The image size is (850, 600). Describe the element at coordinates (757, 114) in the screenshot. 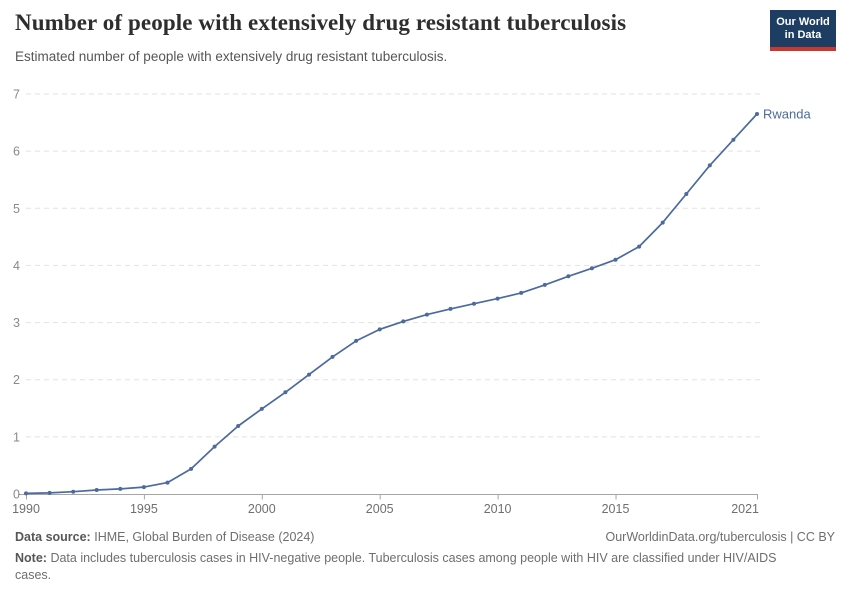

I see `data-point-2021` at that location.